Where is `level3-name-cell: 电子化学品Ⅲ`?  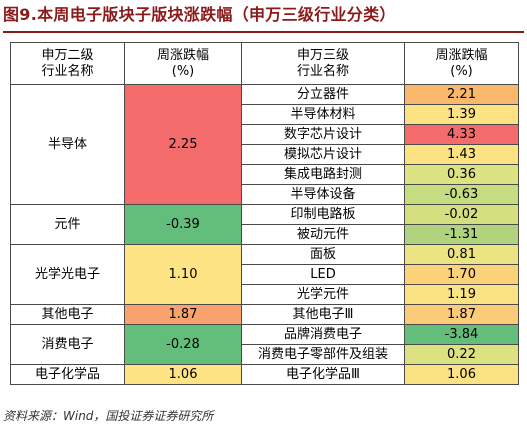
level3-name-cell: 电子化学品Ⅲ is located at coordinates (323, 374).